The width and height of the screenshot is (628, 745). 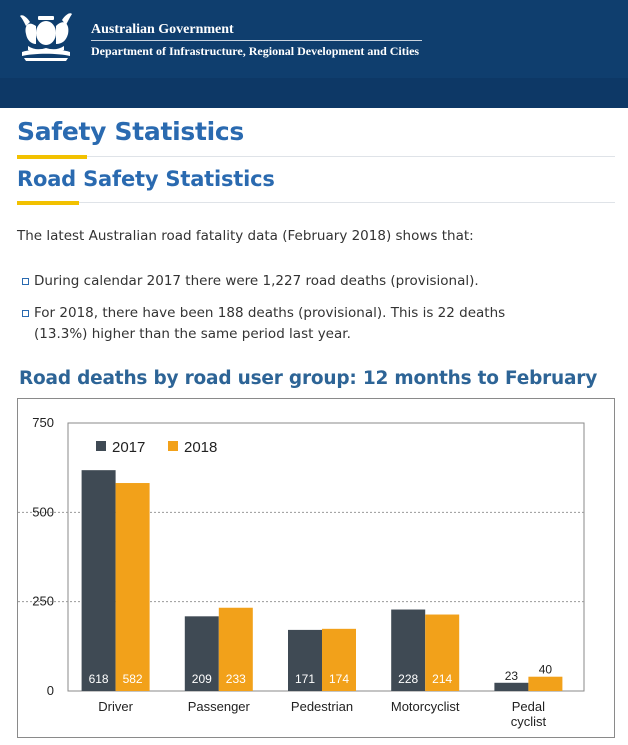 What do you see at coordinates (98, 580) in the screenshot?
I see `bar-2017-driver` at bounding box center [98, 580].